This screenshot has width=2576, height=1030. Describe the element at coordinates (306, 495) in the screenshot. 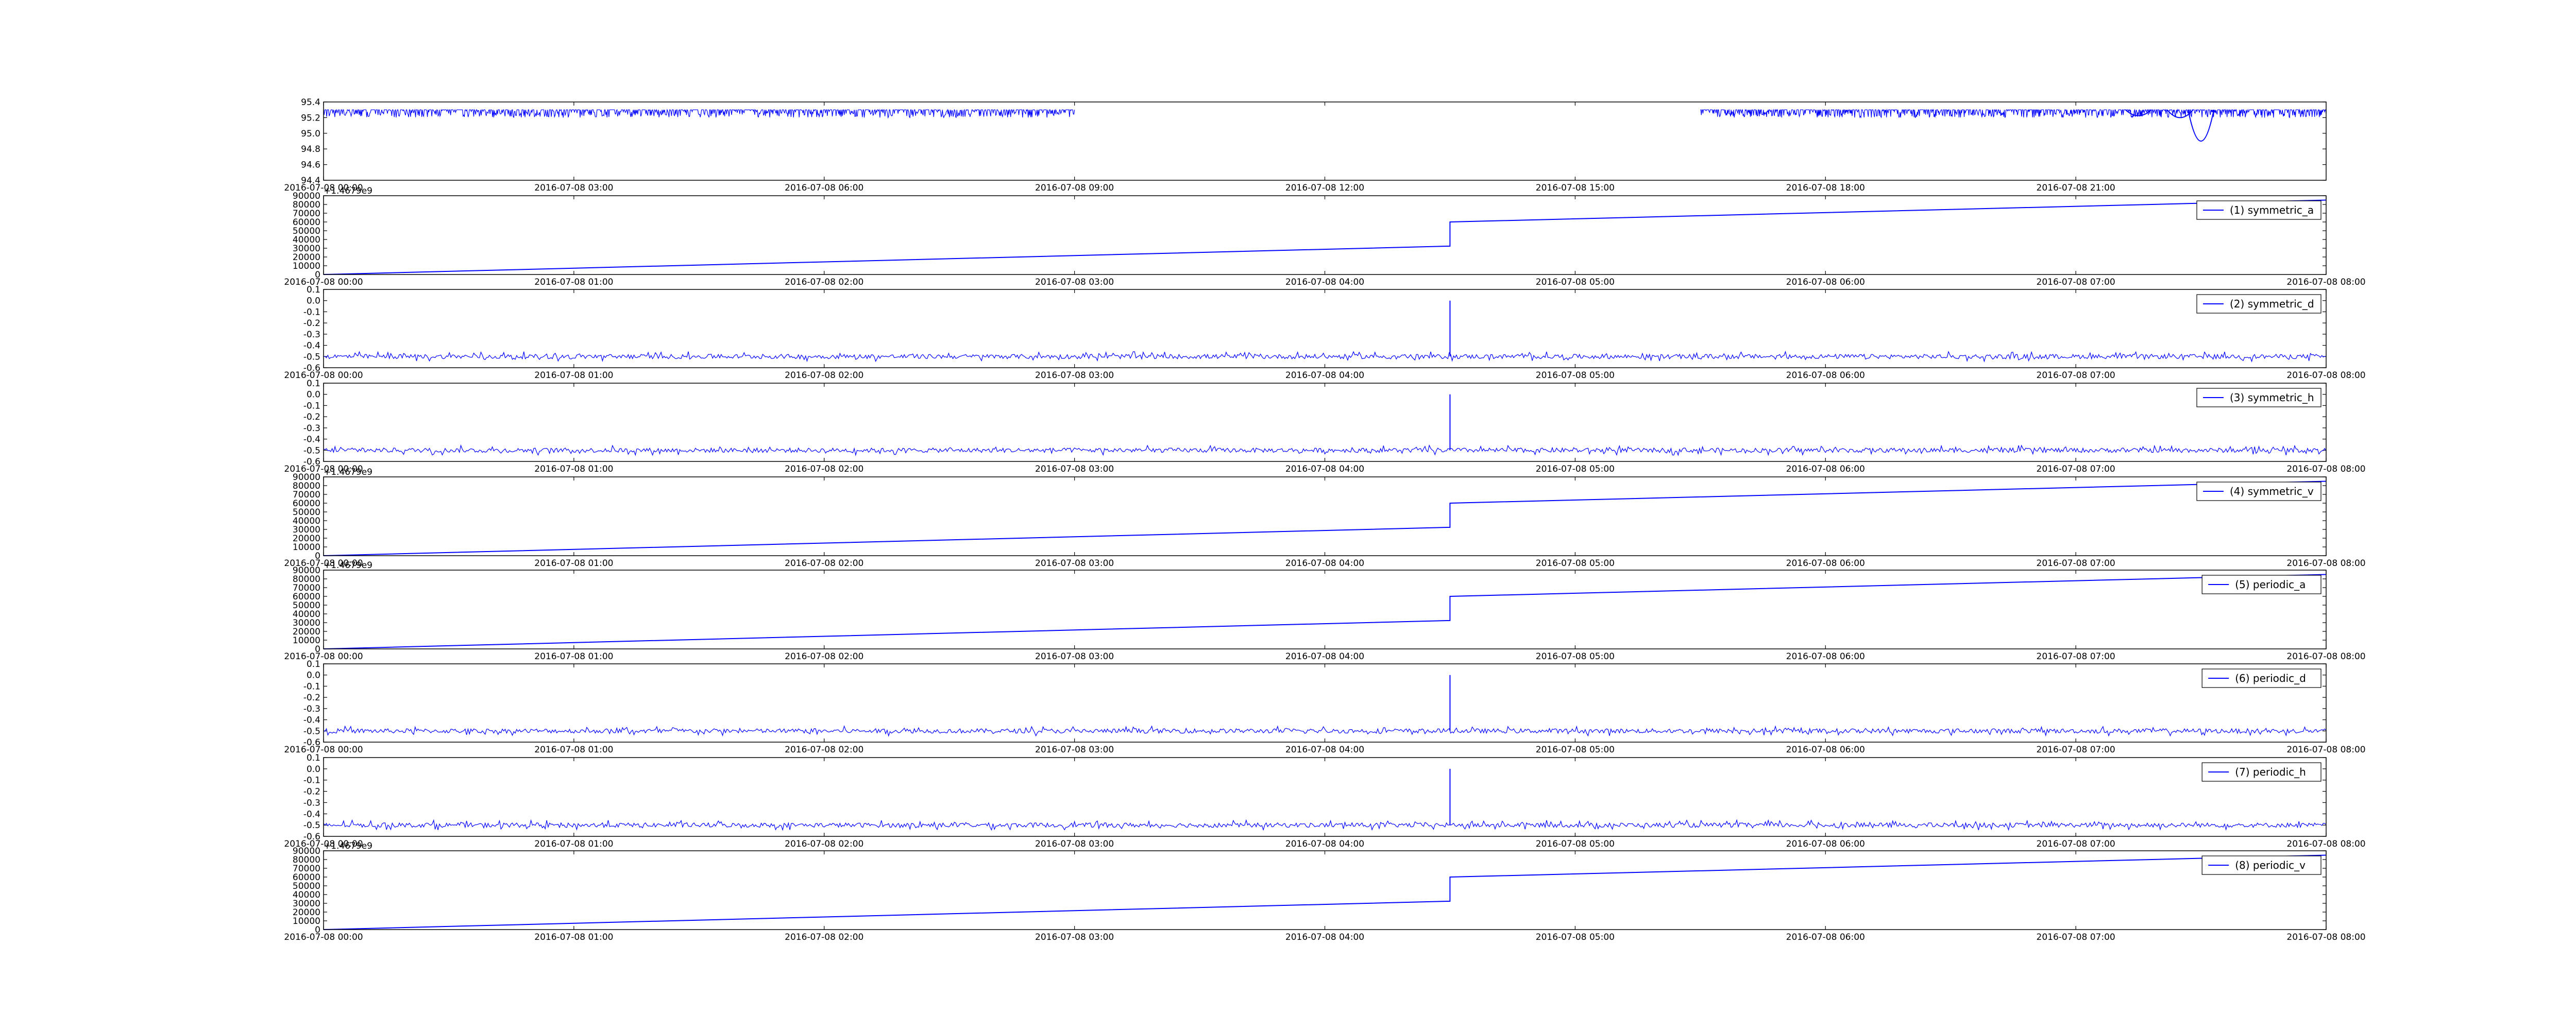

I see `y-tick-label: 70000` at that location.